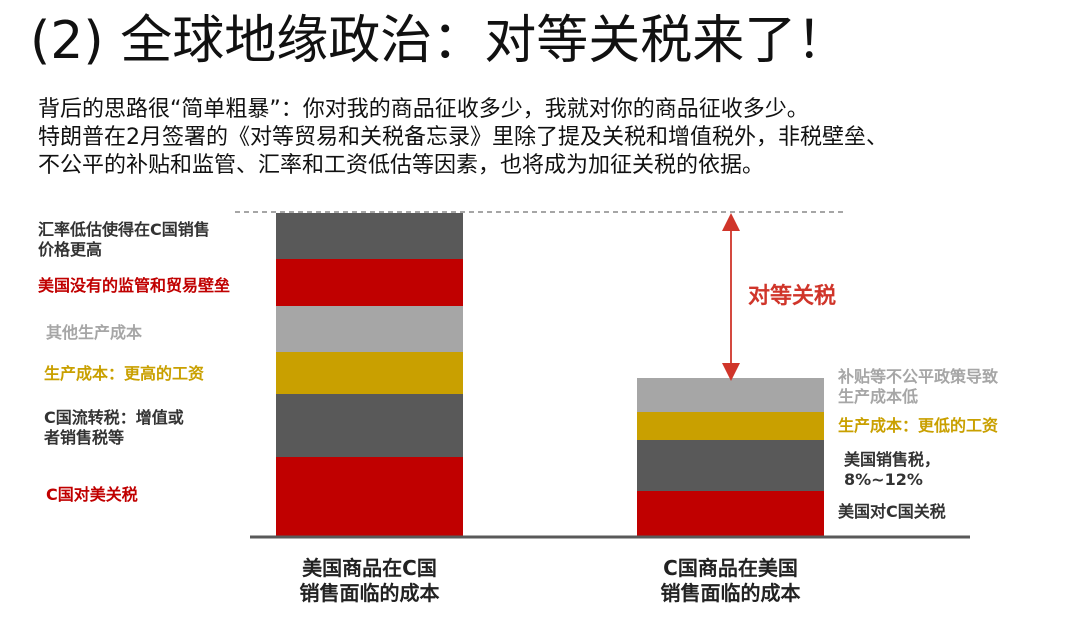 This screenshot has height=626, width=1080. What do you see at coordinates (369, 329) in the screenshot?
I see `left-bar-segment-other-costs` at bounding box center [369, 329].